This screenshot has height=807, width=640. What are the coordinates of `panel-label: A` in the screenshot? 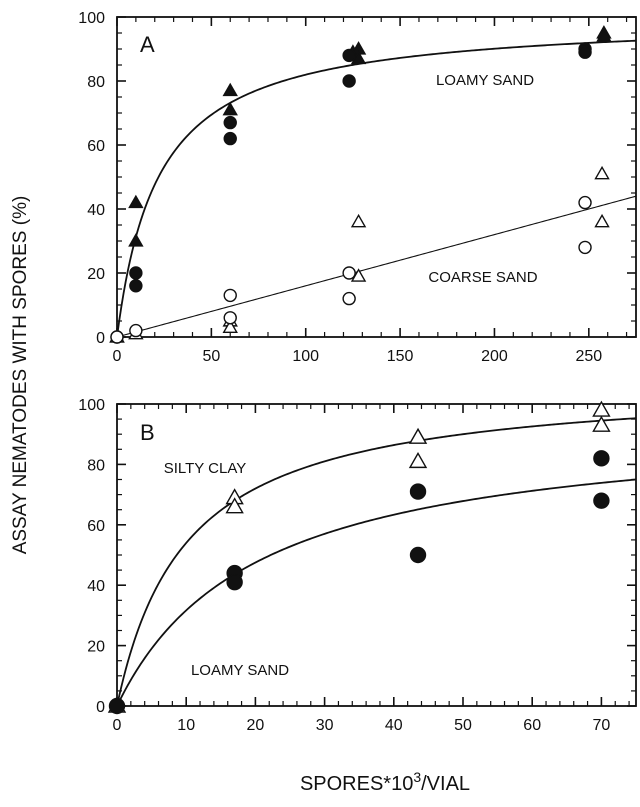 It's located at (147, 44).